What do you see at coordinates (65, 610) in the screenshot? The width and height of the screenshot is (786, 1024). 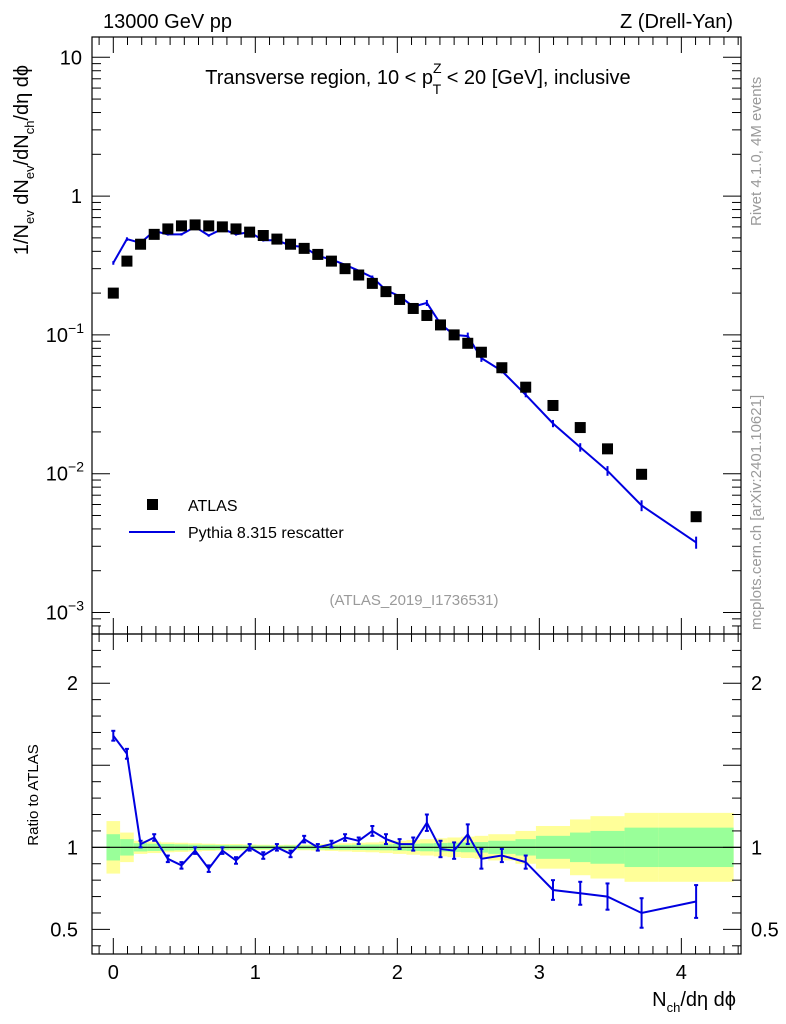 I see `y-tick-label: 10⁻³` at bounding box center [65, 610].